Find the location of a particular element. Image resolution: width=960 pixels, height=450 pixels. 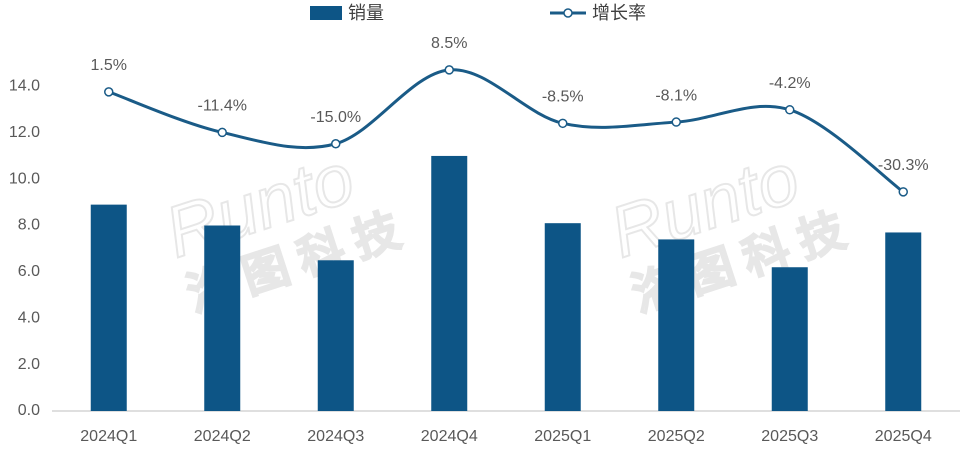

y-tick-label: 12.0 is located at coordinates (24, 132).